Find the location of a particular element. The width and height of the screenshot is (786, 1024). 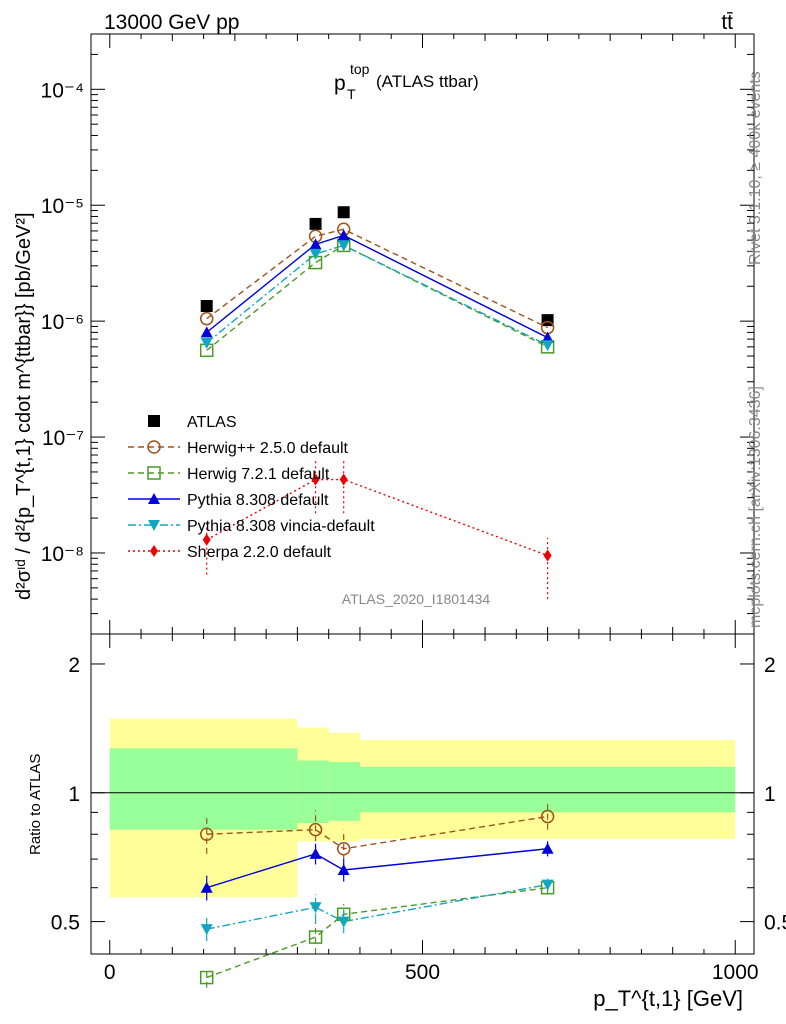

plot-title: p top T (ATLAS ttbar) is located at coordinates (406, 81).